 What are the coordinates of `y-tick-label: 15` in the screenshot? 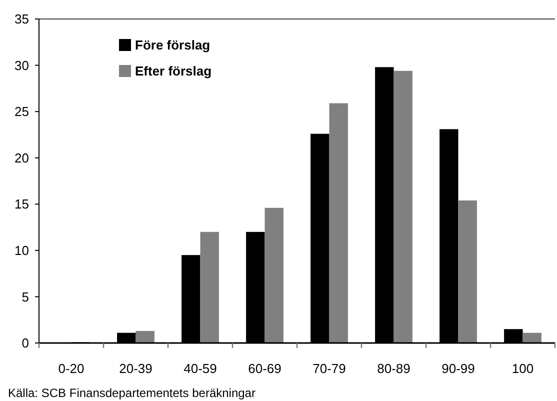 It's located at (21, 204).